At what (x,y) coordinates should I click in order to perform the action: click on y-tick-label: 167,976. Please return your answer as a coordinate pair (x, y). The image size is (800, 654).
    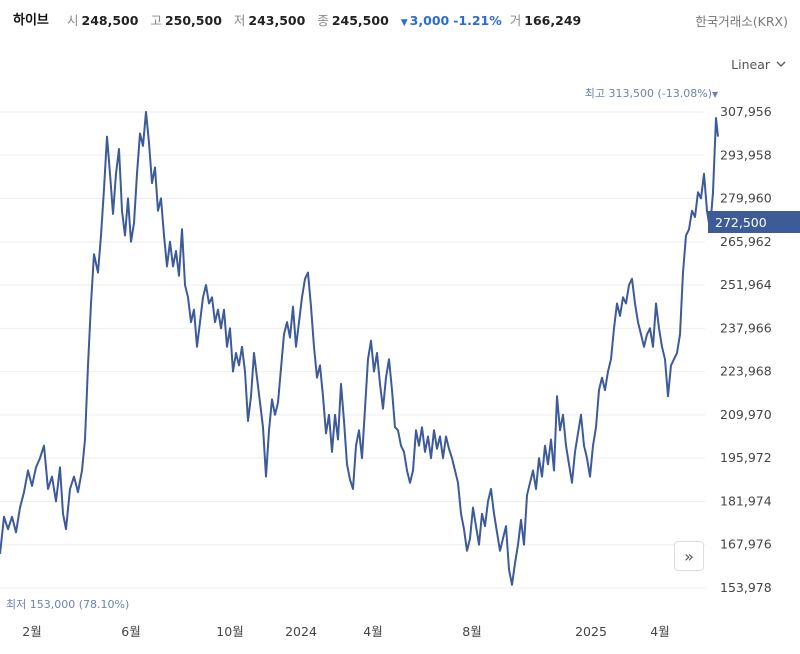
    Looking at the image, I should click on (746, 544).